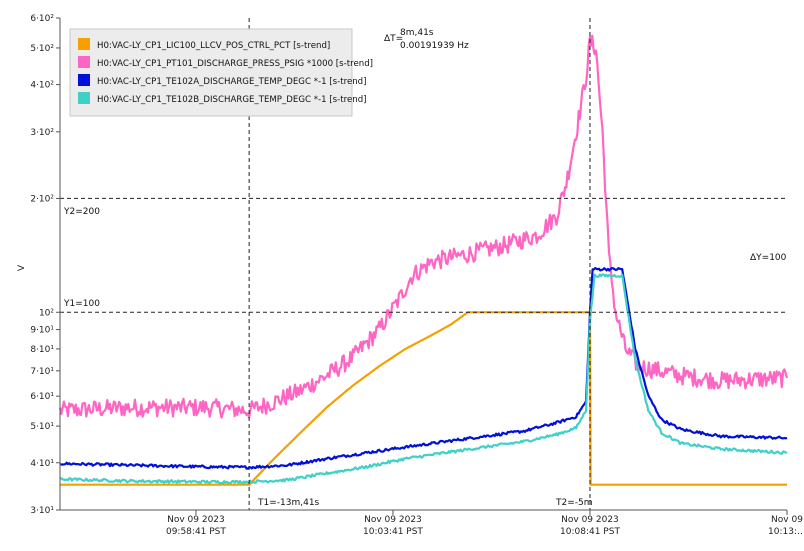  What do you see at coordinates (768, 258) in the screenshot?
I see `delta-y-label: ΔY=100` at bounding box center [768, 258].